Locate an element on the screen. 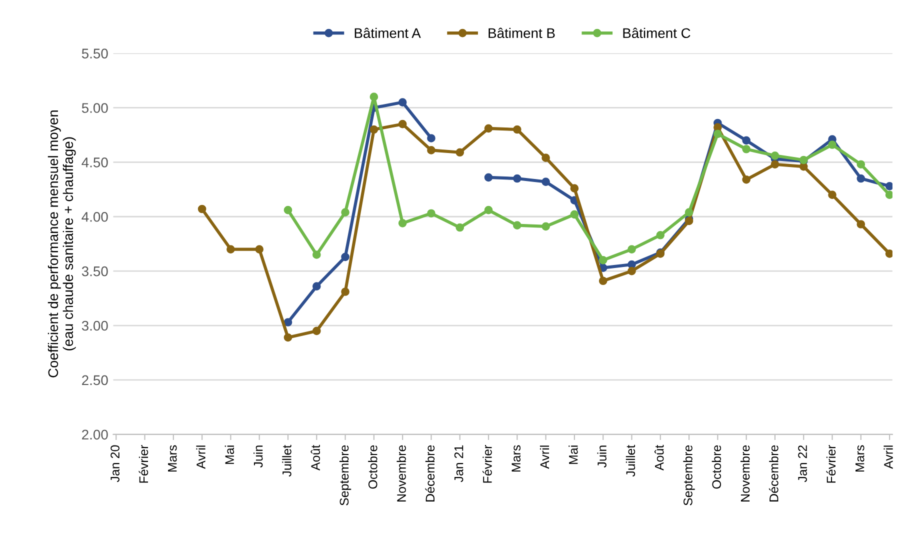  y-tick-label: 2.50 is located at coordinates (95, 380).